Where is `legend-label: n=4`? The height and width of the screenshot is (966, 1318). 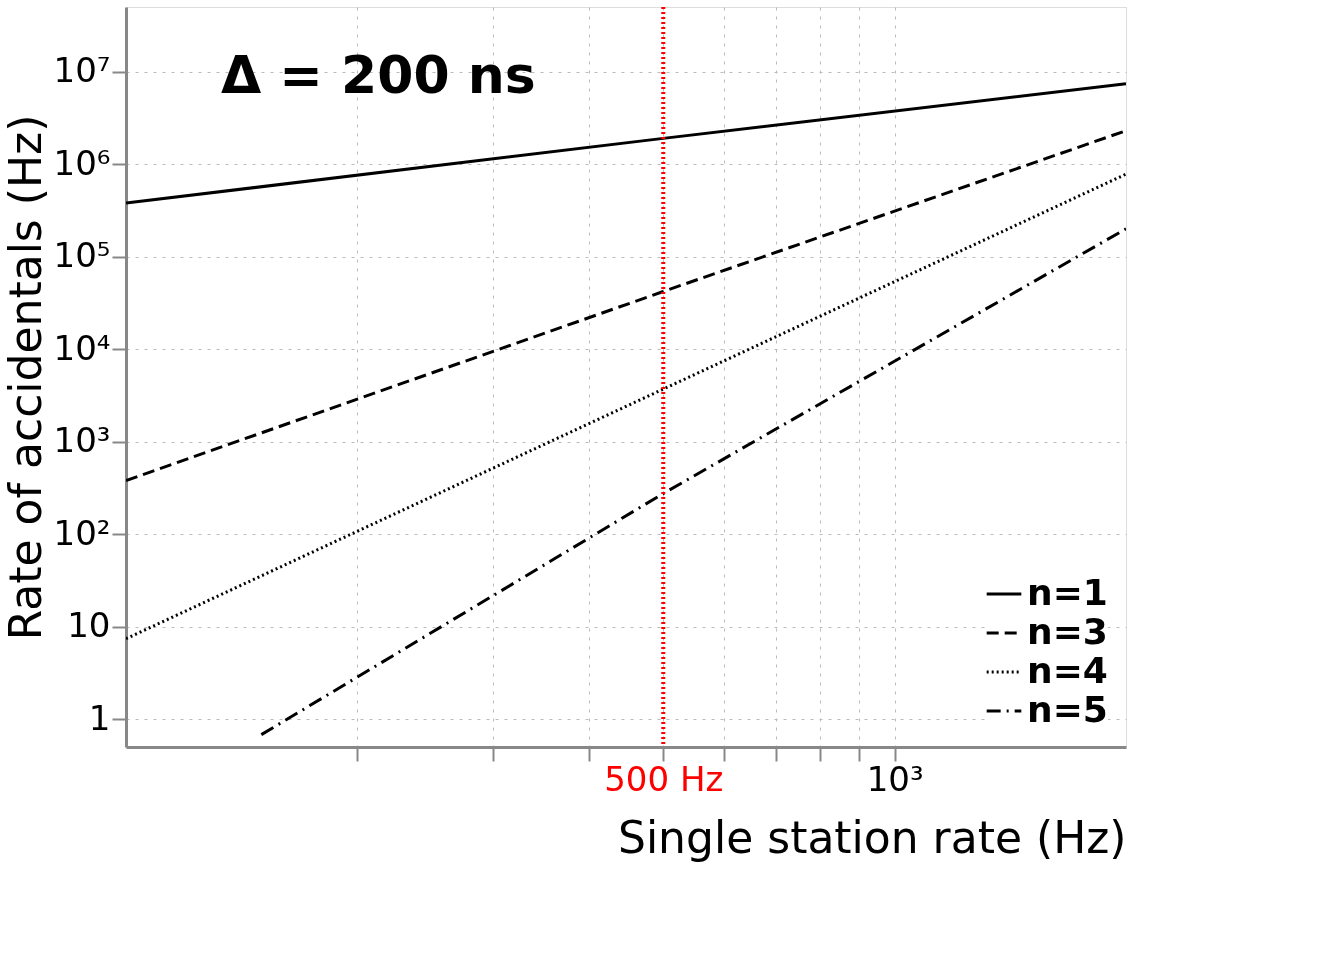
legend-label: n=4 is located at coordinates (1067, 670).